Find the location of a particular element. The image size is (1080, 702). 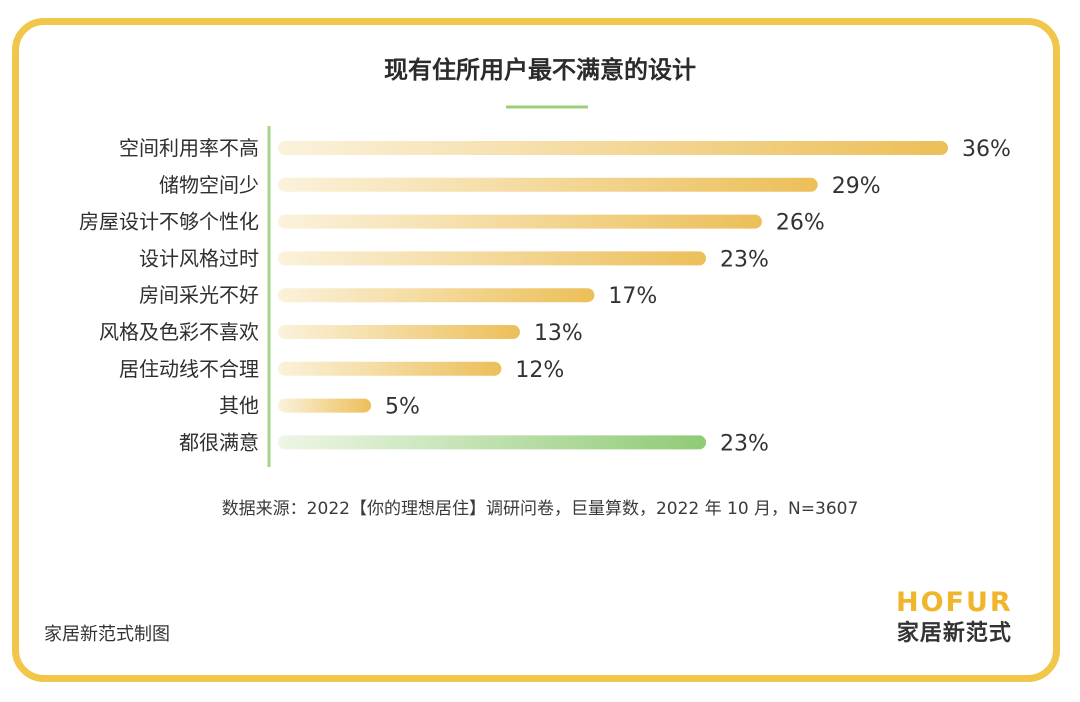

value-label: 26% is located at coordinates (800, 223).